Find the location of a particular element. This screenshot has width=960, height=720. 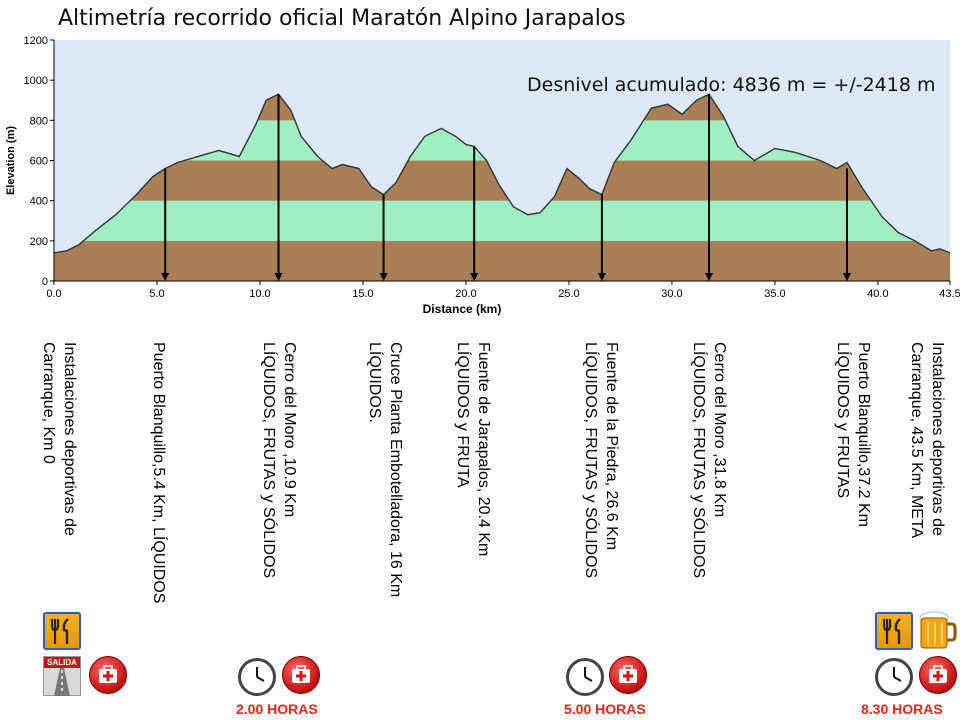

hours-label-2: 5.00 HORAS is located at coordinates (605, 709).